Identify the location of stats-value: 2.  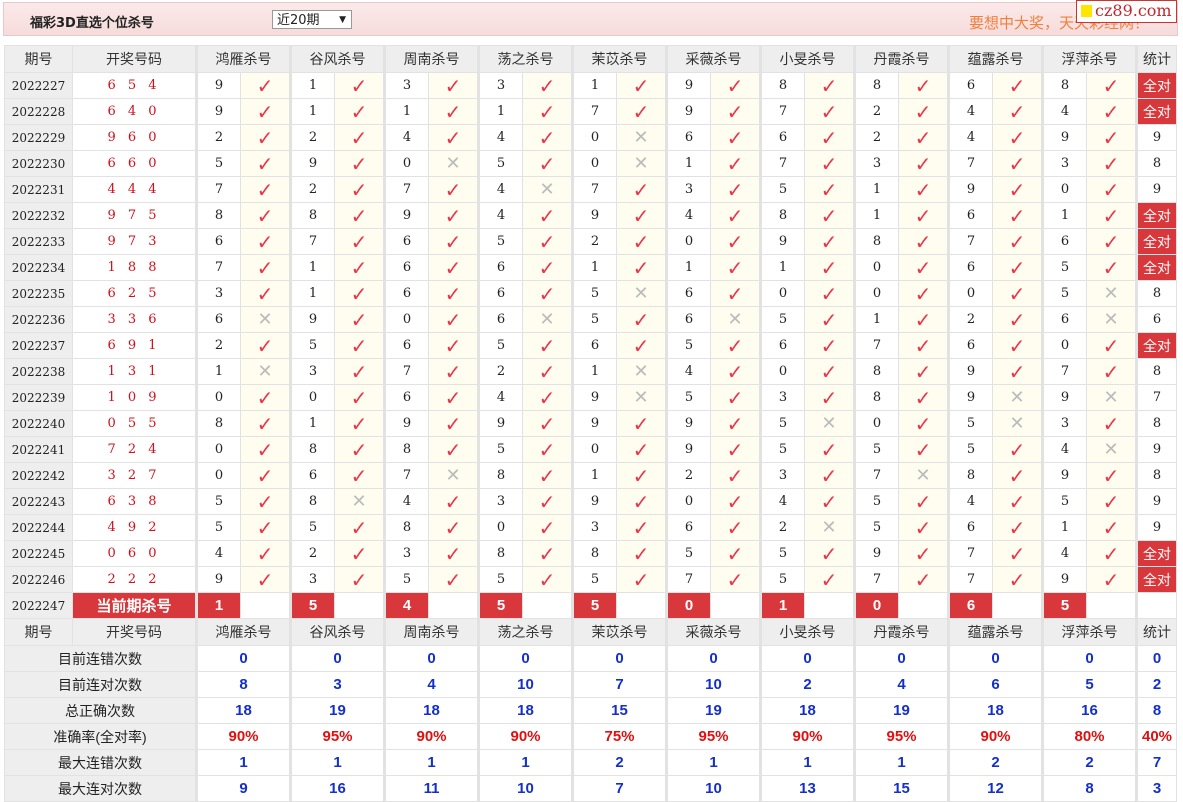
(995, 762).